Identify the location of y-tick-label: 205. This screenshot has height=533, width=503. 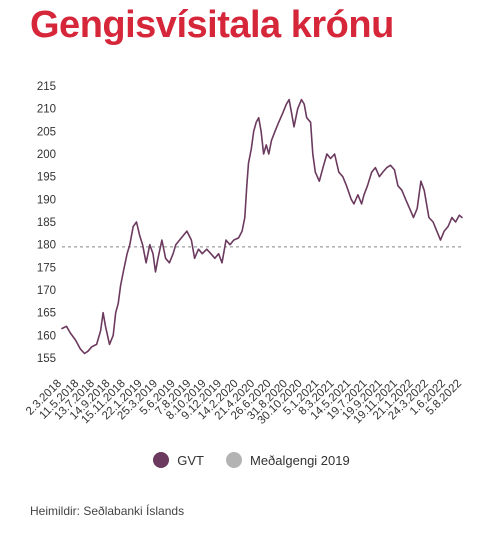
(46, 132).